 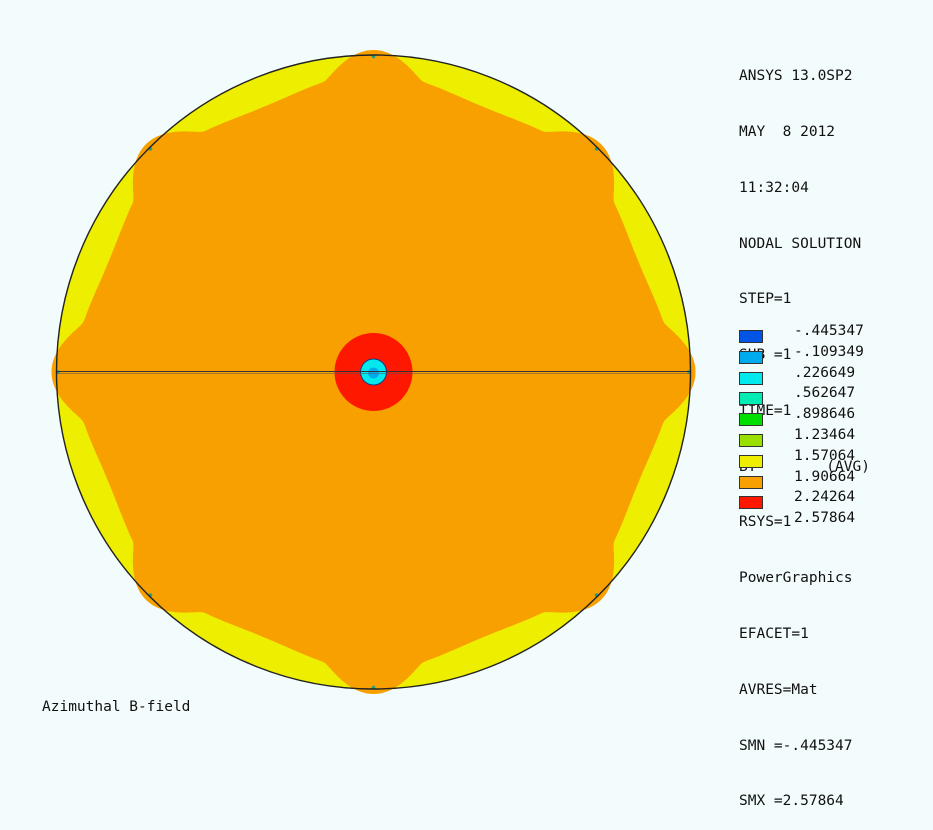 What do you see at coordinates (829, 351) in the screenshot?
I see `legend-label: -.109349` at bounding box center [829, 351].